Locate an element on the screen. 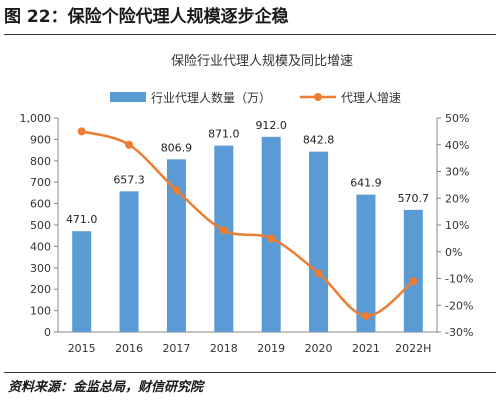  right-axis-tick-label: 30% is located at coordinates (457, 172).